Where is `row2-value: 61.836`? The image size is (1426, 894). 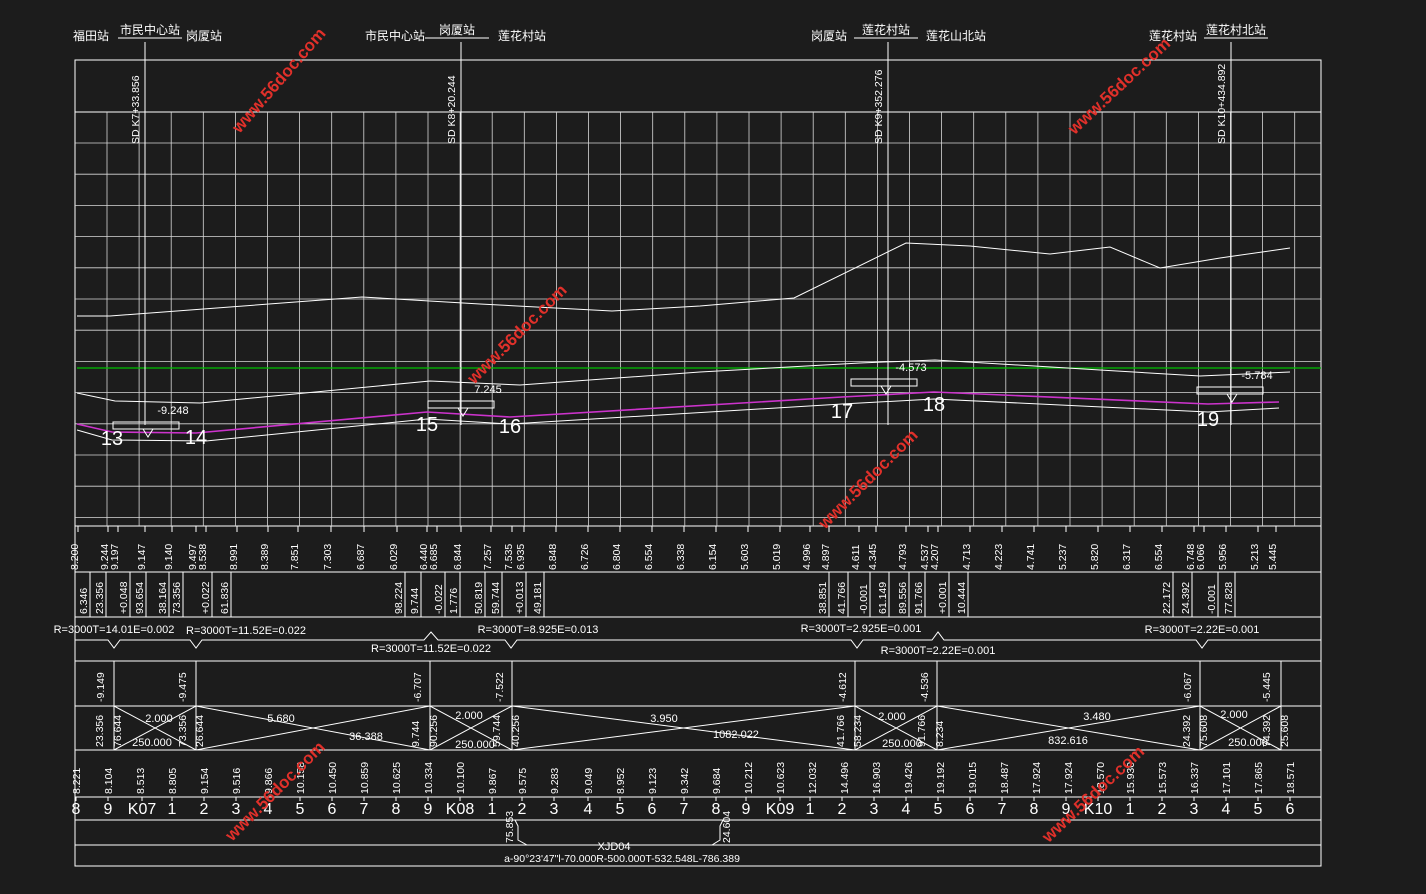
row2-value: 61.836 is located at coordinates (225, 598).